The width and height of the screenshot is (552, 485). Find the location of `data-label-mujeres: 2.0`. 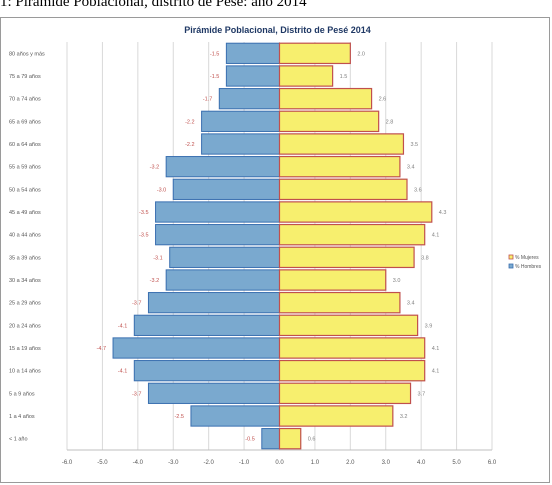

data-label-mujeres: 2.0 is located at coordinates (361, 54).